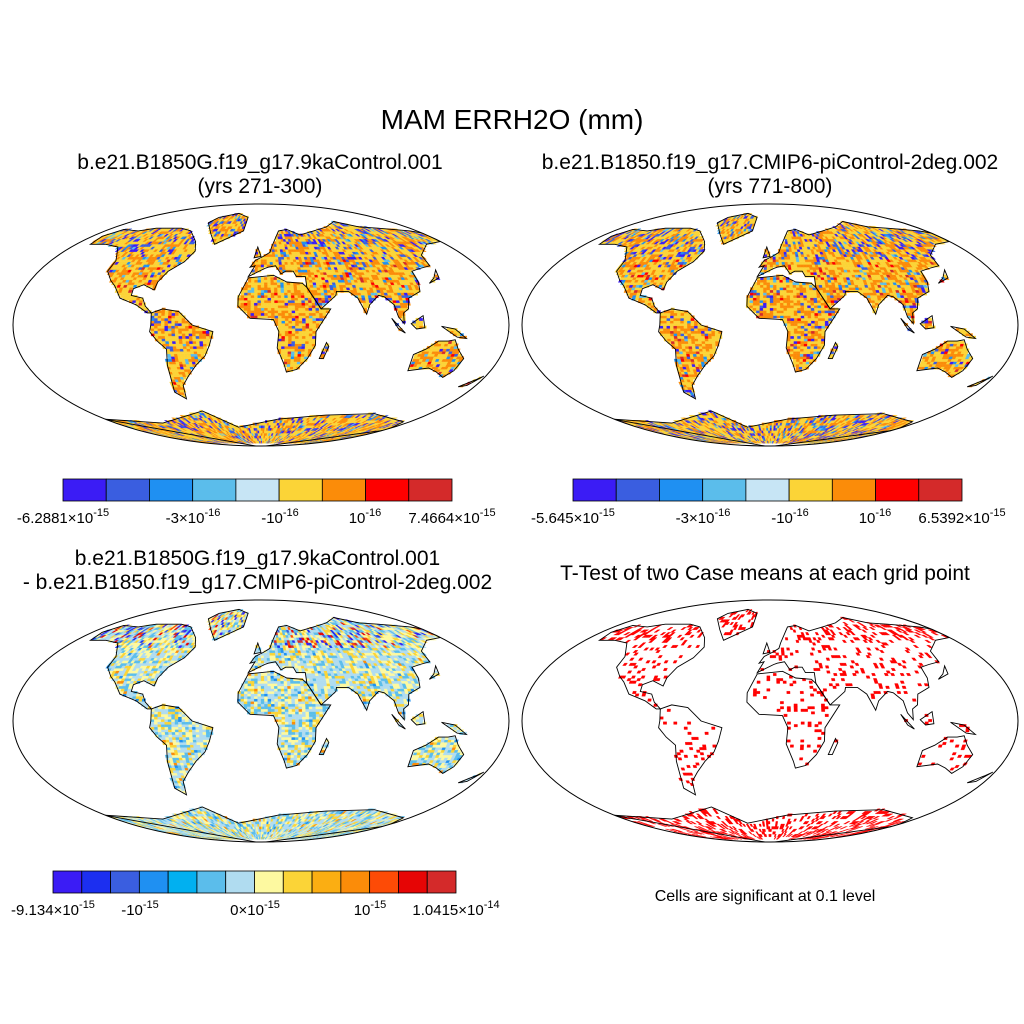 The height and width of the screenshot is (1024, 1024). What do you see at coordinates (795, 328) in the screenshot?
I see `grid-cells` at bounding box center [795, 328].